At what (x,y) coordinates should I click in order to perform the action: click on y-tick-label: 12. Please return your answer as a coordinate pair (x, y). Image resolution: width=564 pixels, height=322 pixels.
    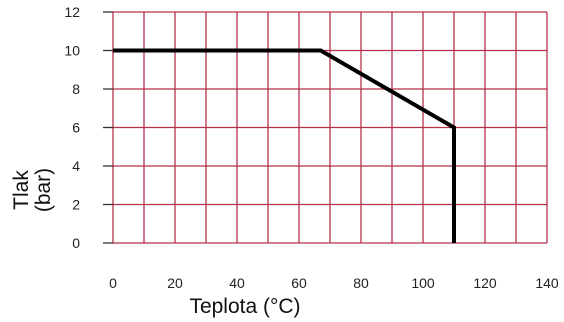
    Looking at the image, I should click on (72, 12).